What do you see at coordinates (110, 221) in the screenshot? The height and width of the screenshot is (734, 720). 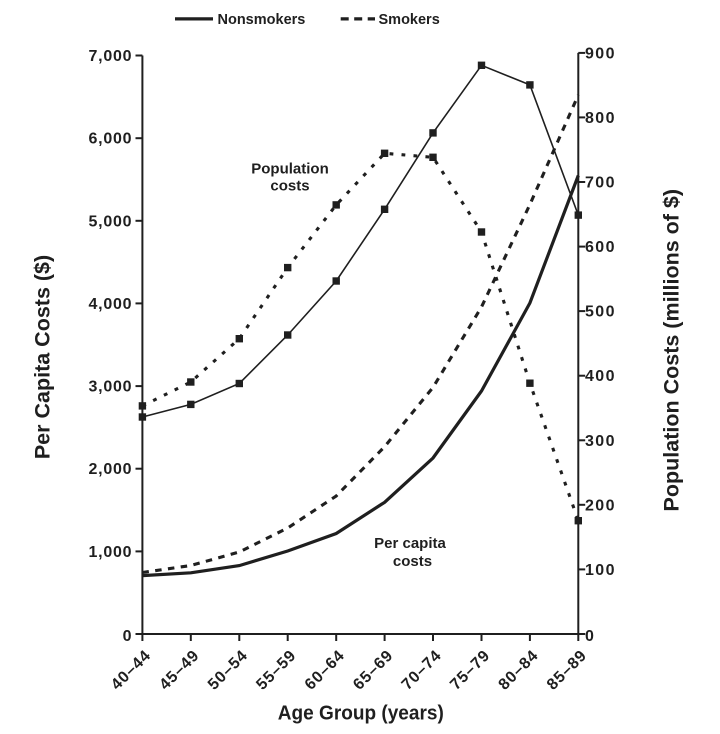 I see `svg-text: 5,000` at bounding box center [110, 221].